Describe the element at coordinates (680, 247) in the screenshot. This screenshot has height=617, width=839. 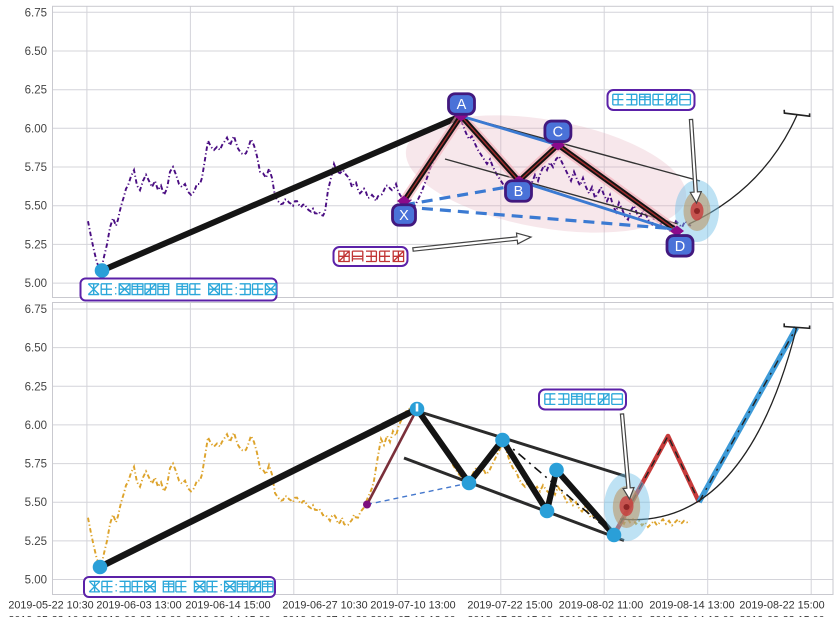
I see `svg-text: D` at that location.